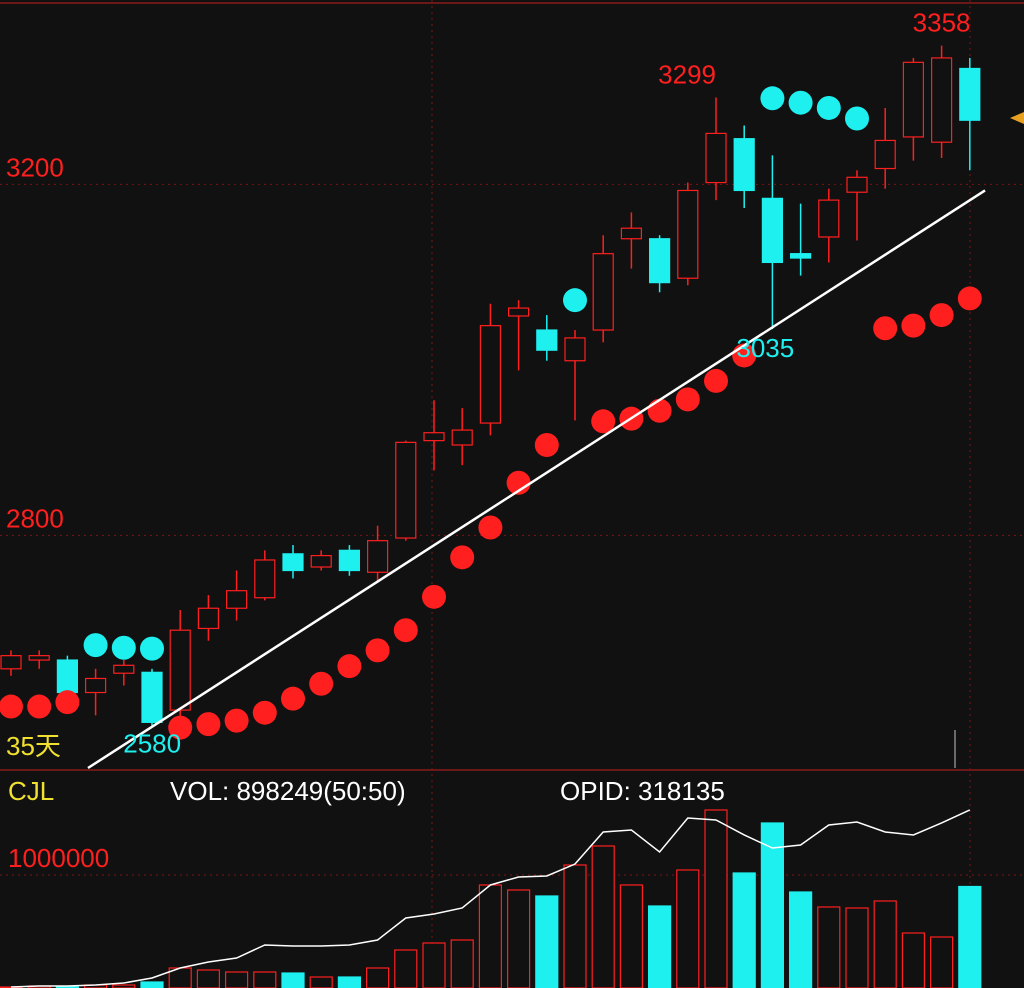 The image size is (1024, 988). What do you see at coordinates (1017, 118) in the screenshot?
I see `price-arrow` at bounding box center [1017, 118].